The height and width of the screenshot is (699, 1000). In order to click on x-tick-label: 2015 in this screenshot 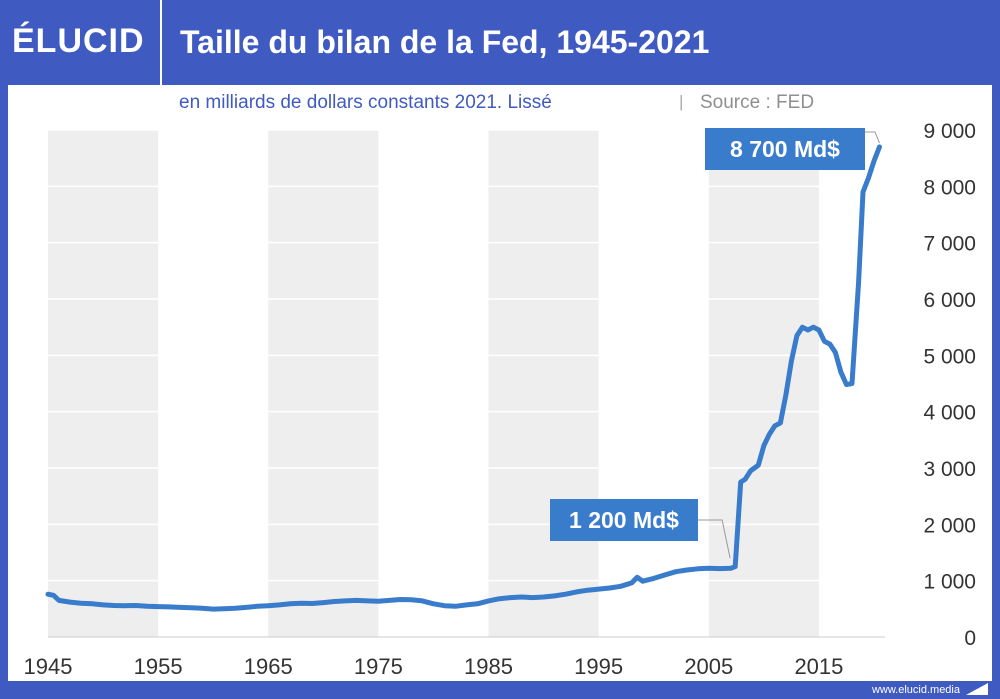, I will do `click(818, 666)`.